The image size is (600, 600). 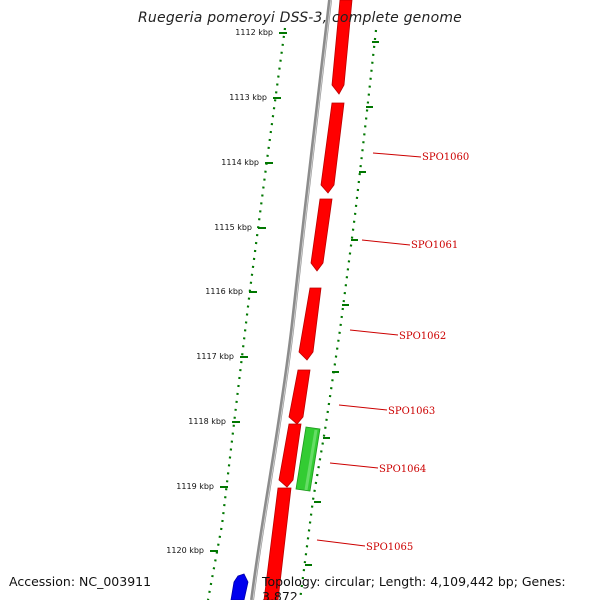 What do you see at coordinates (195, 486) in the screenshot?
I see `kbp-label: 1119 kbp` at bounding box center [195, 486].